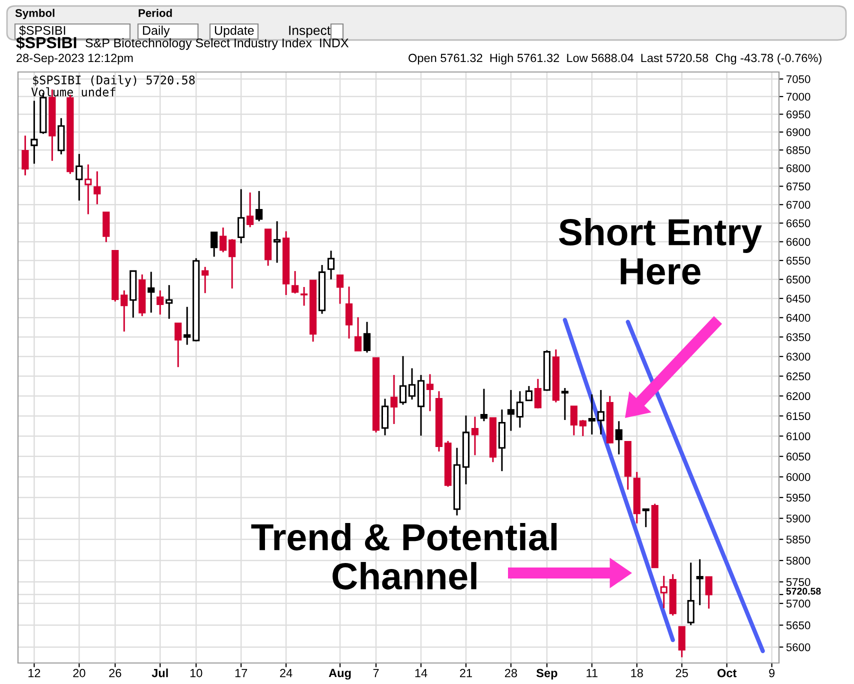 This screenshot has width=854, height=684. Describe the element at coordinates (421, 673) in the screenshot. I see `x-tick-label: 14` at that location.